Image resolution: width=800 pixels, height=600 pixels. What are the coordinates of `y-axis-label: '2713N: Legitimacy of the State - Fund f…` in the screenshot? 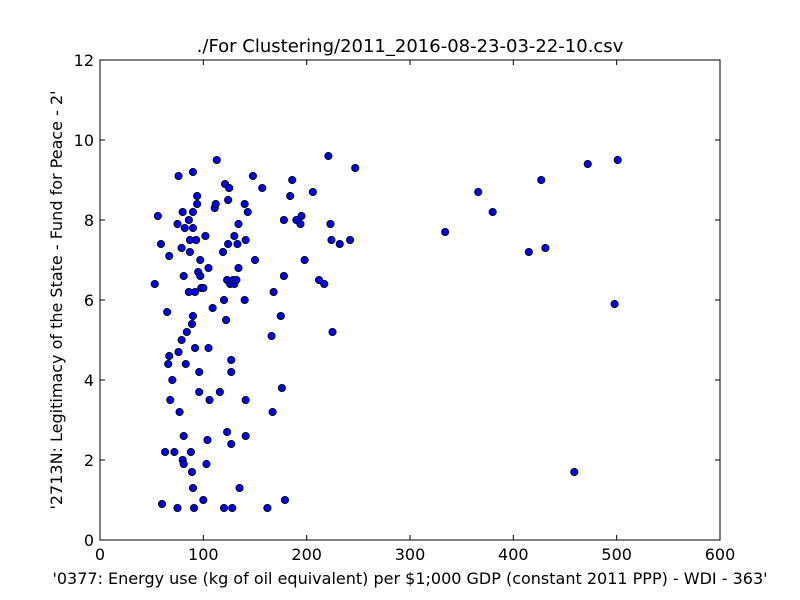 It's located at (56, 299).